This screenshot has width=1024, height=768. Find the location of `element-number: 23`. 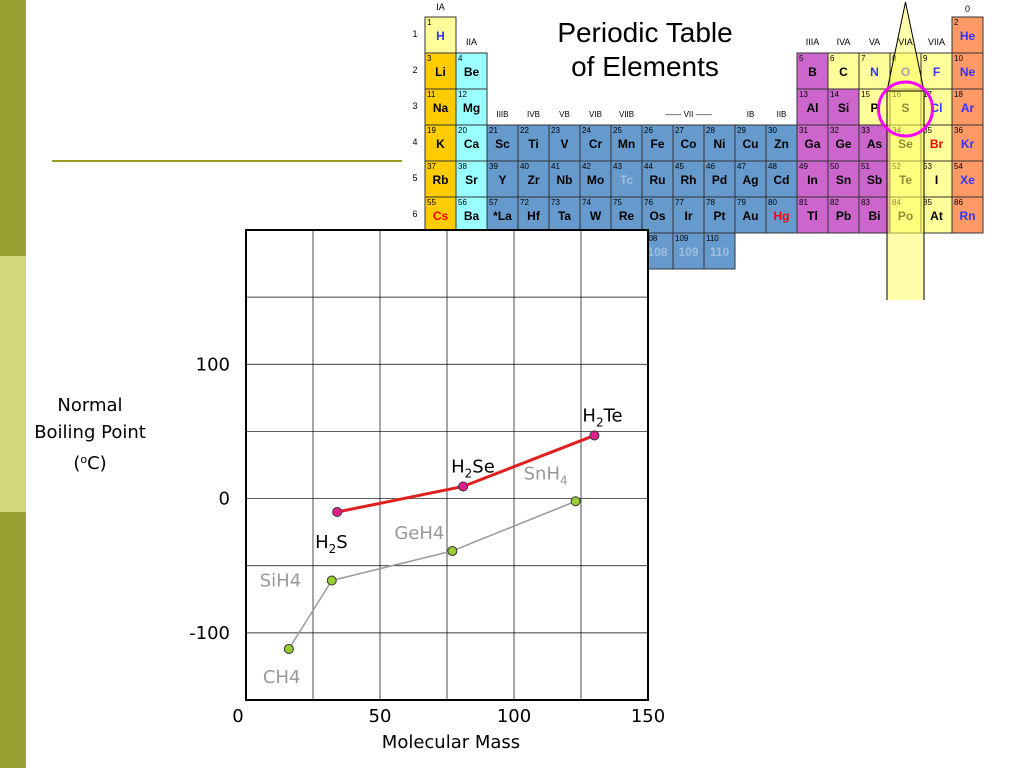

element-number: 23 is located at coordinates (555, 130).